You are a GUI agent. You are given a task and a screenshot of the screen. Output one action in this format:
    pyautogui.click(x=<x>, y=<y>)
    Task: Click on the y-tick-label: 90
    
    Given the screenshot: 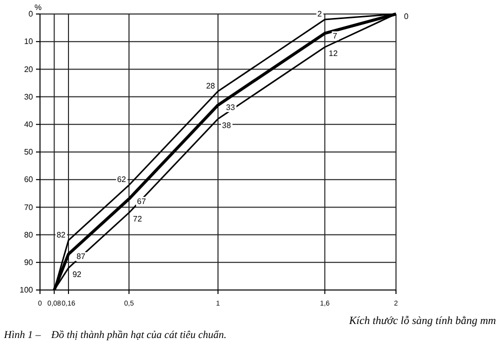 What is the action you would take?
    pyautogui.click(x=29, y=262)
    